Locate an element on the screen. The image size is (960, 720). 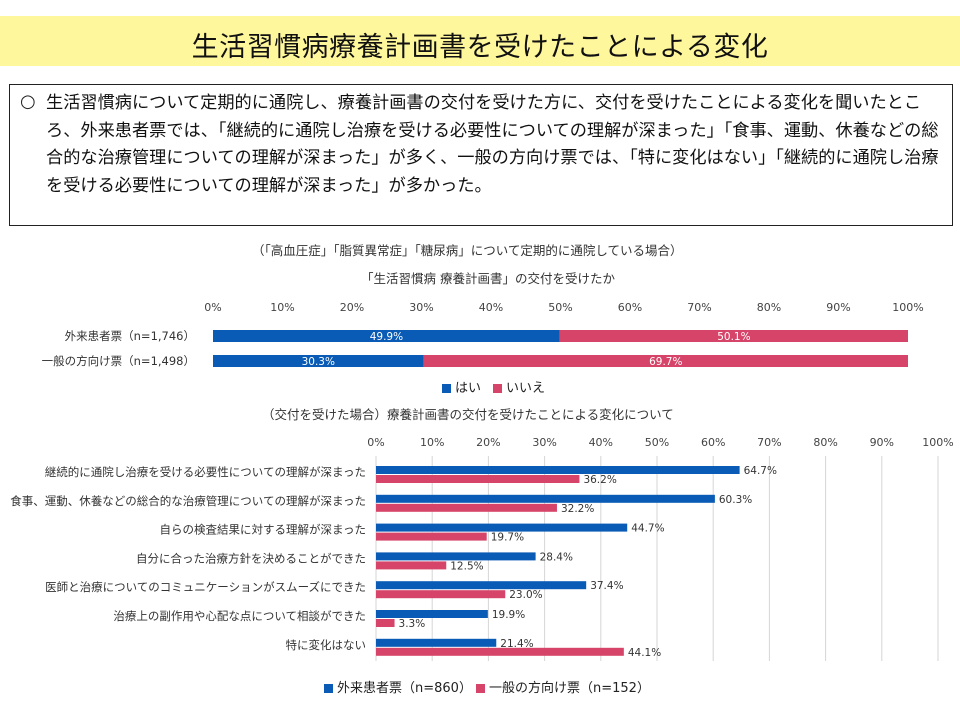
chart2-data-label: 19.9% is located at coordinates (508, 615).